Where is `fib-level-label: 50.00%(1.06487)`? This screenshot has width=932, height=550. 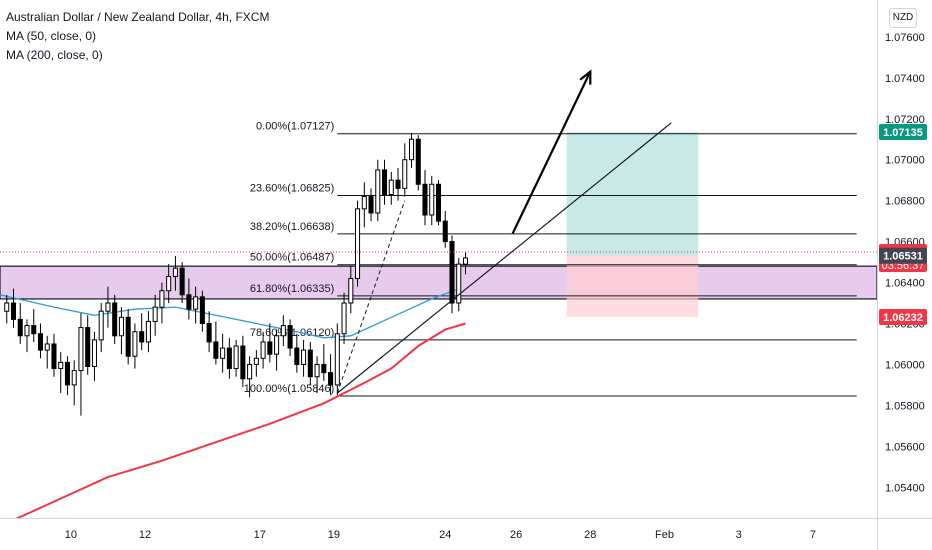
fib-level-label: 50.00%(1.06487) is located at coordinates (292, 258).